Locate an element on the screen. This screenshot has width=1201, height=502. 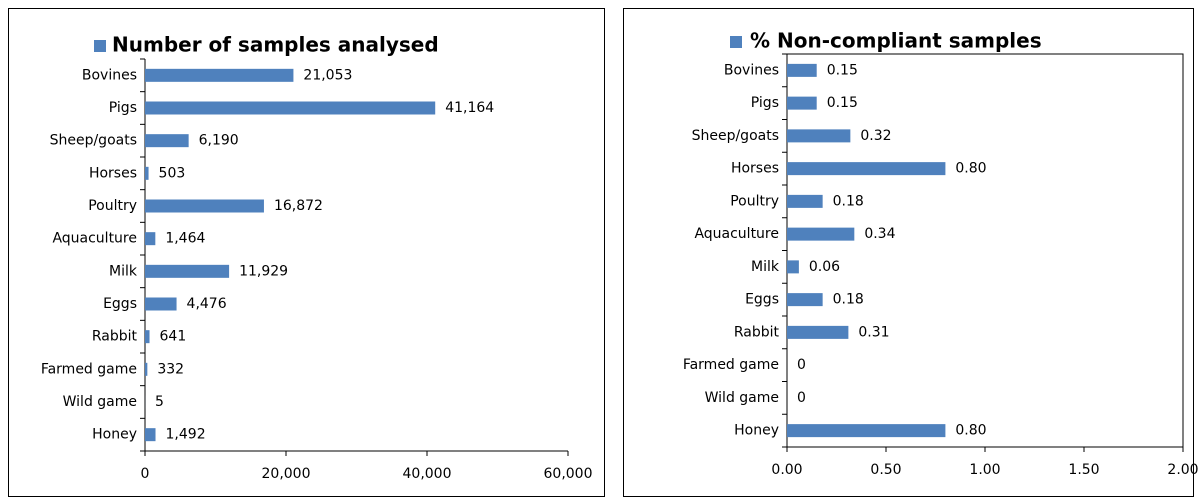
data-label: 4,476 is located at coordinates (207, 304).